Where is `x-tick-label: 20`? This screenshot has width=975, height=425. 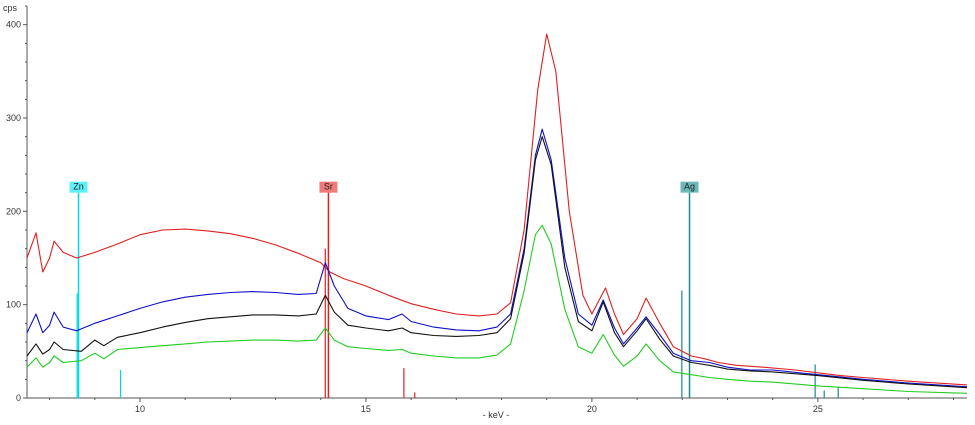 x-tick-label: 20 is located at coordinates (592, 409).